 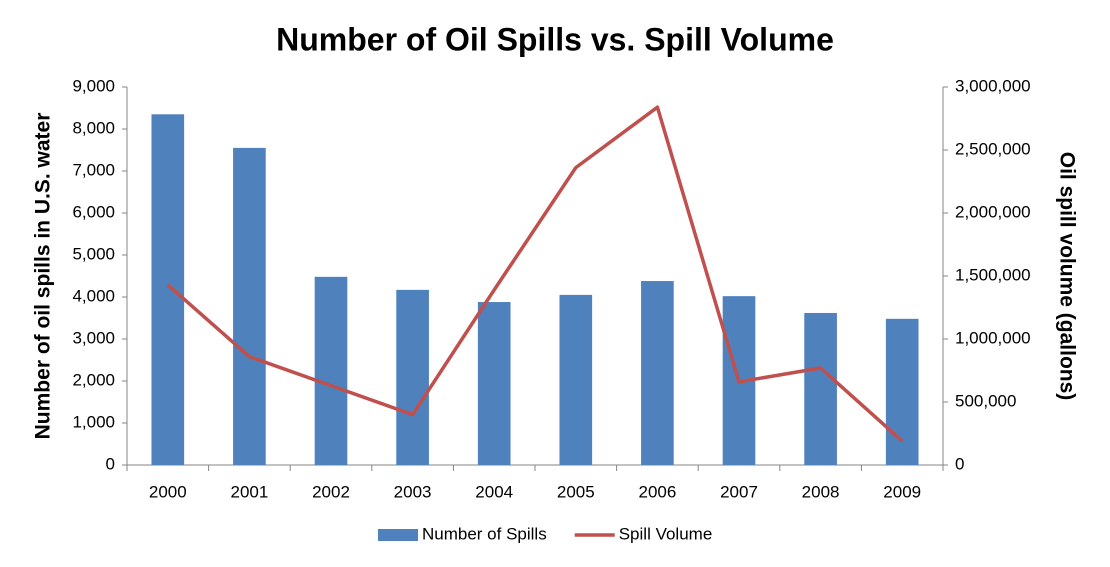 I want to click on y-tick-label: 6,000, so click(x=93, y=211).